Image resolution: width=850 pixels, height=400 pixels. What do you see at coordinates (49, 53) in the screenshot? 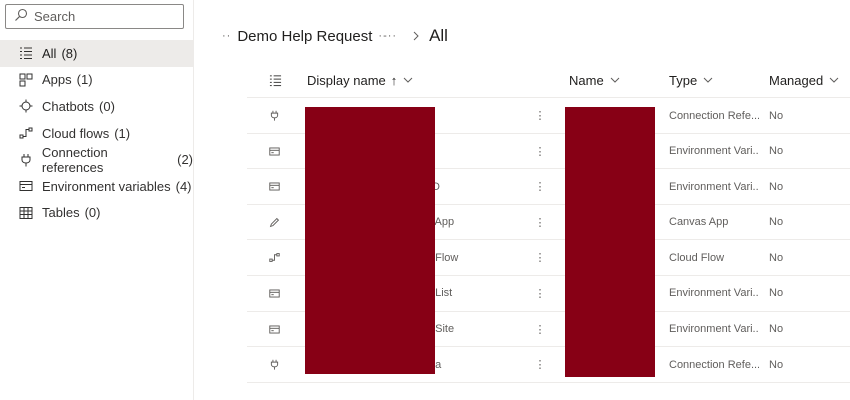
I see `nav-label: All` at bounding box center [49, 53].